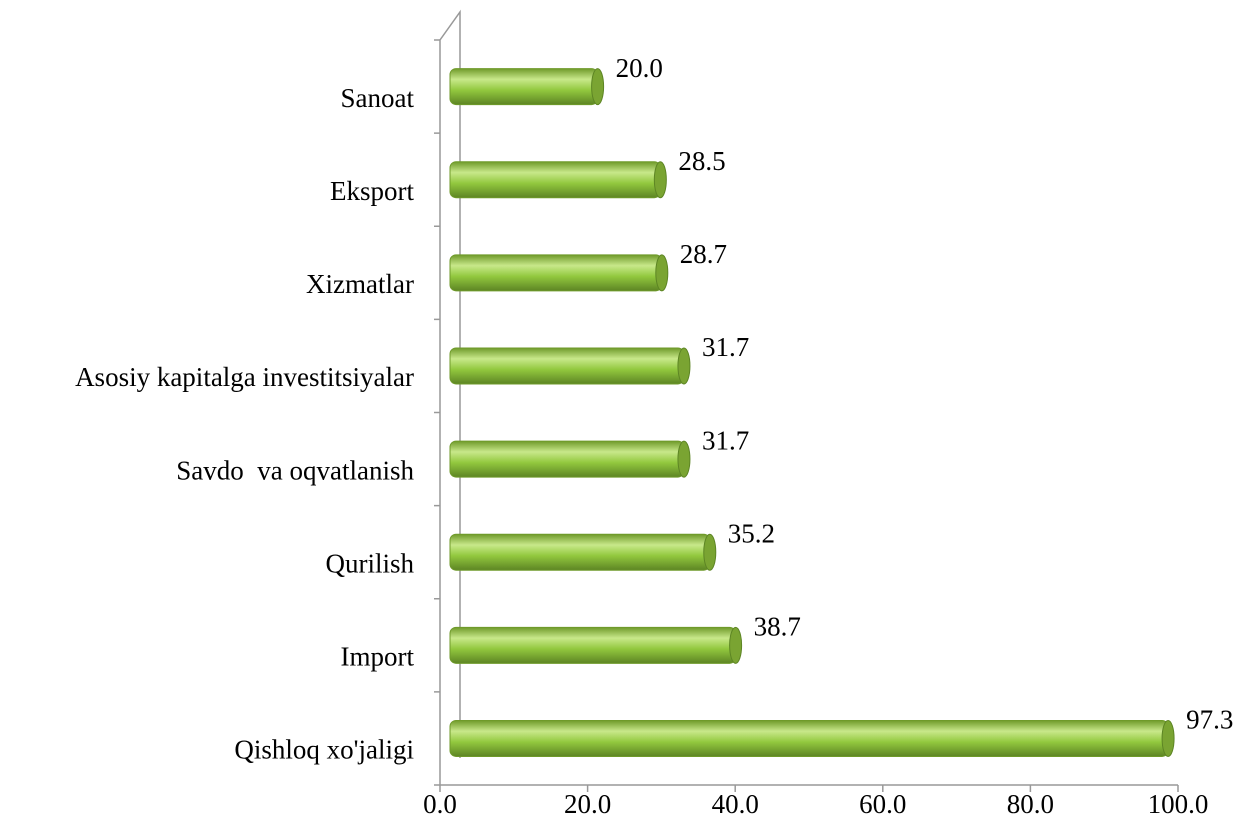 Image resolution: width=1253 pixels, height=840 pixels. What do you see at coordinates (295, 470) in the screenshot?
I see `y-tick-label: Savdo va oqvatlanish` at bounding box center [295, 470].